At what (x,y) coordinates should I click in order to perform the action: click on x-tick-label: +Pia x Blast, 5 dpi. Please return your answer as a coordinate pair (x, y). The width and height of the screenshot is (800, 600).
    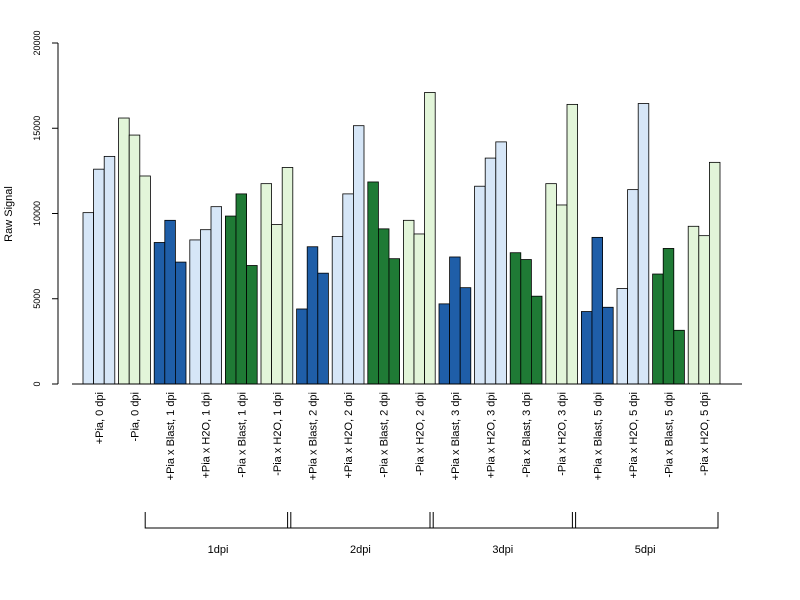
    Looking at the image, I should click on (598, 436).